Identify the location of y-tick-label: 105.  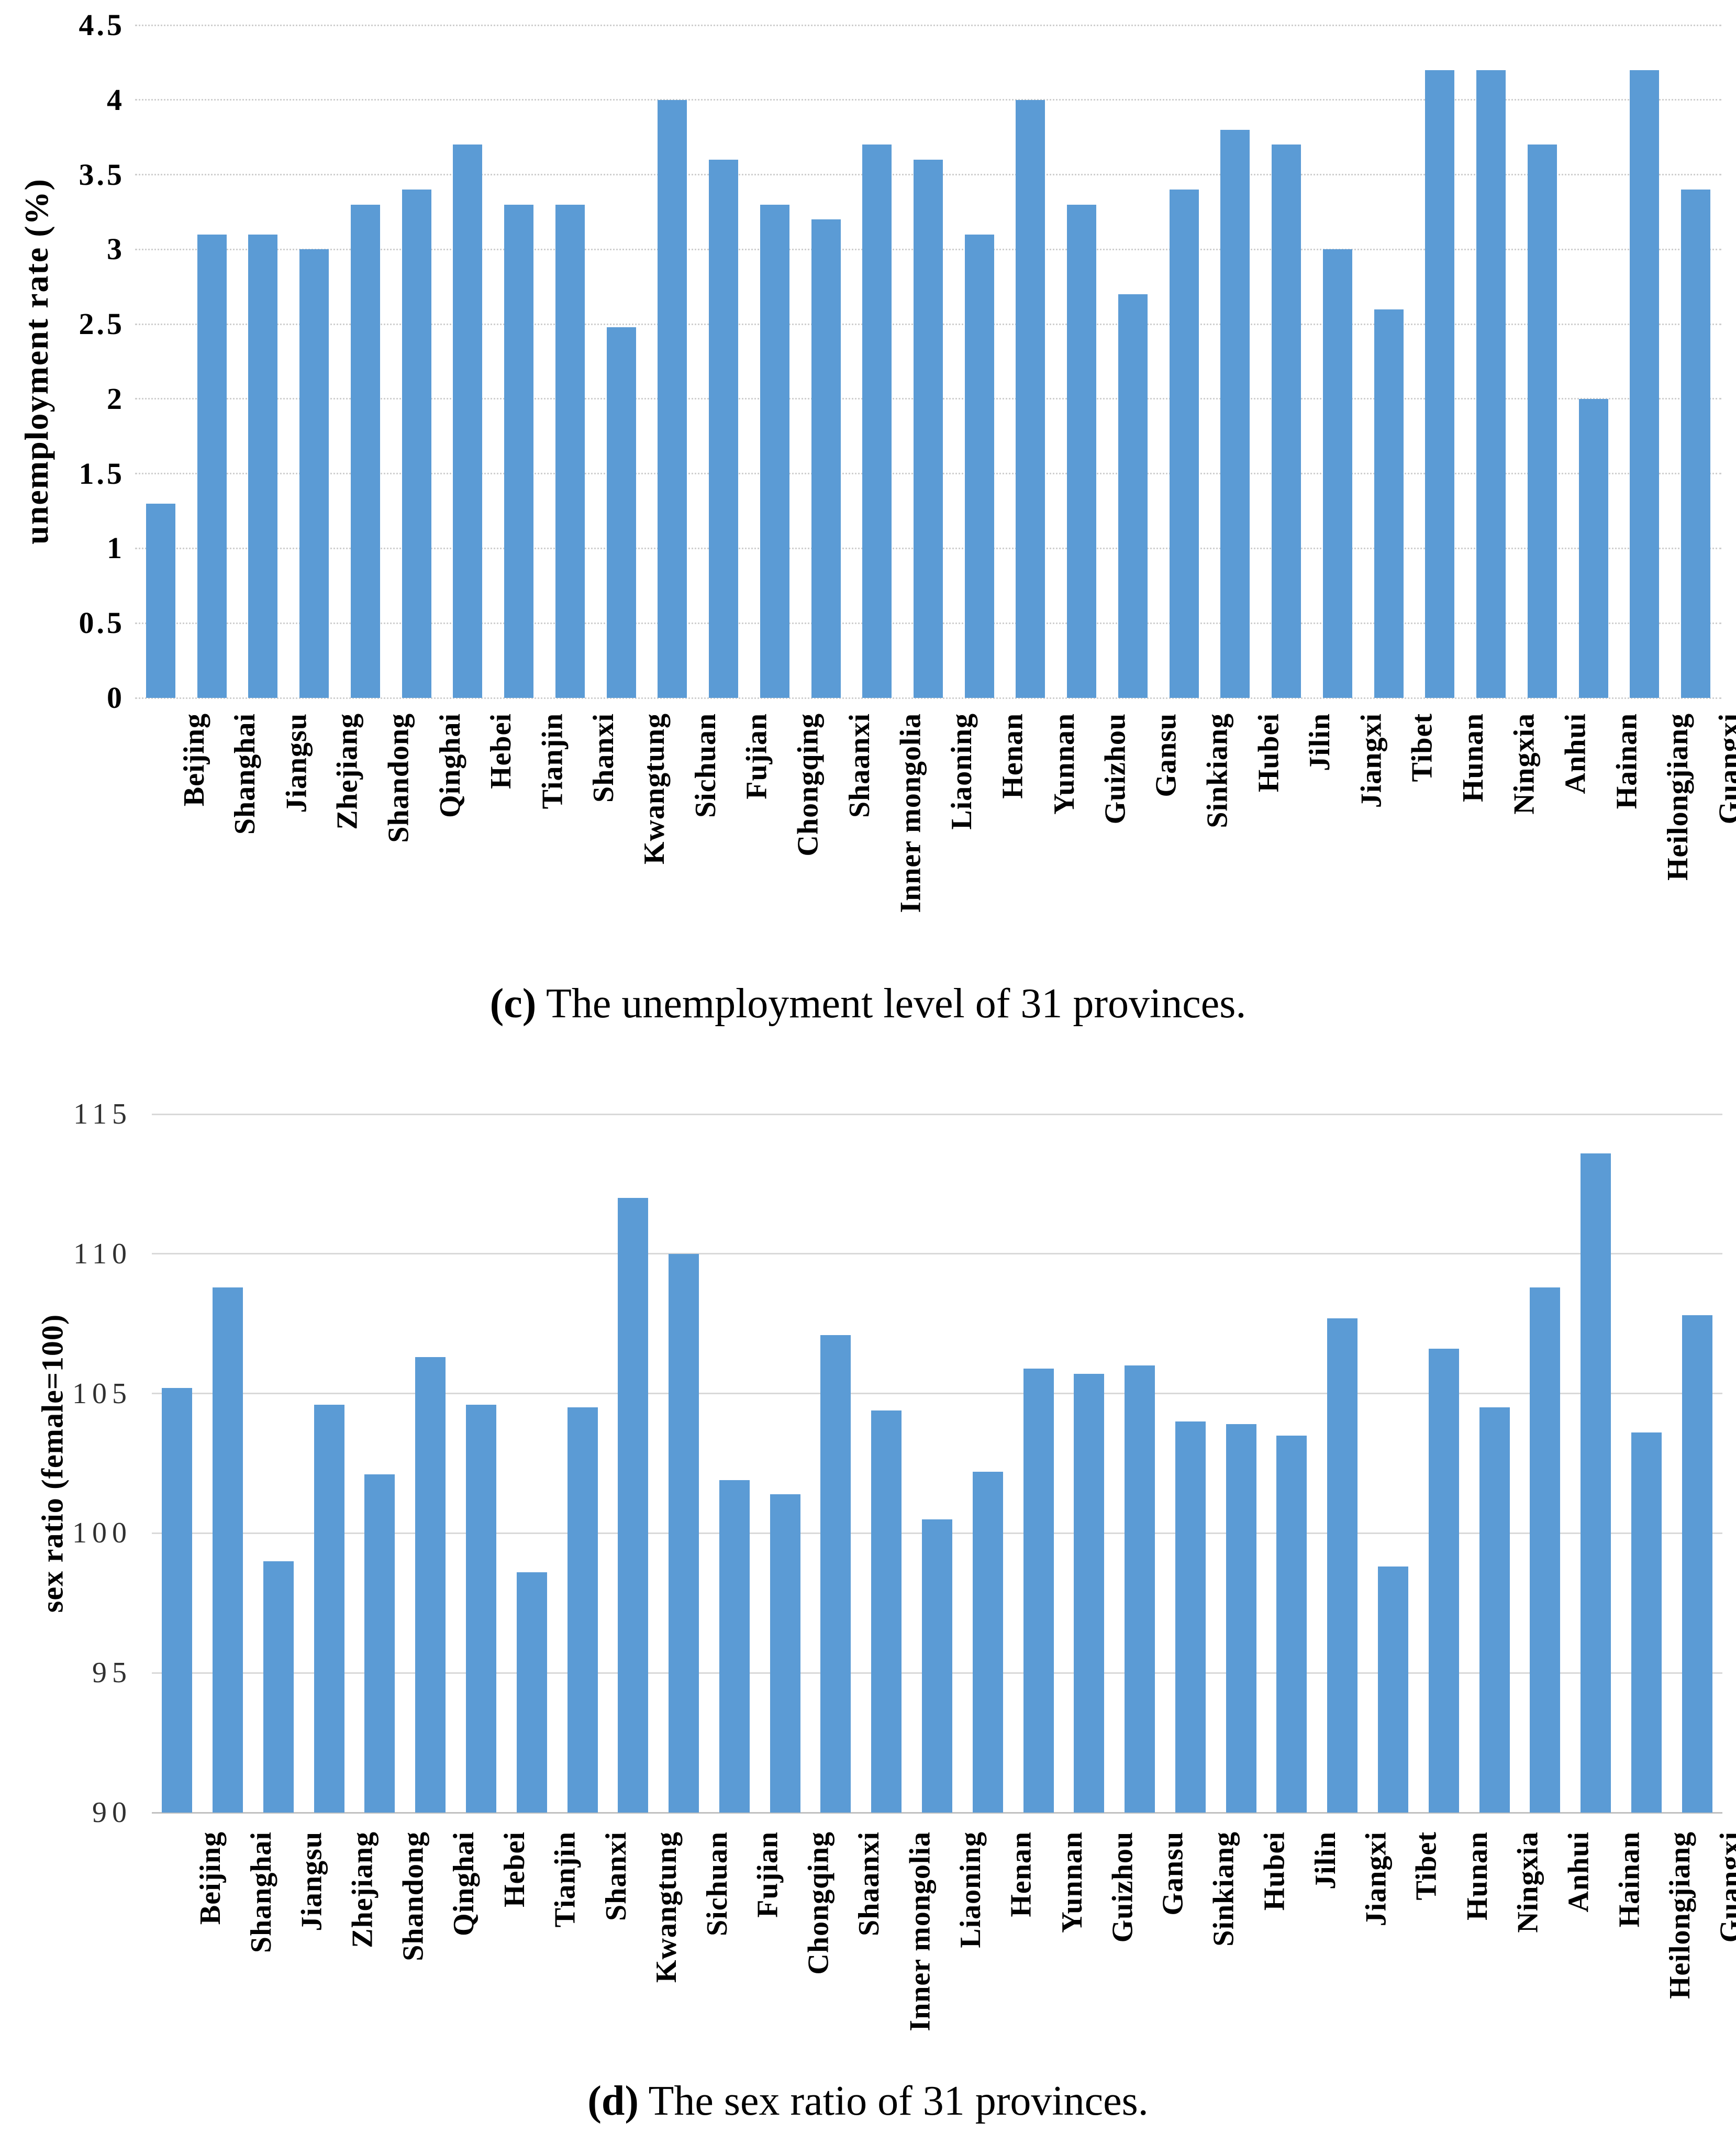
(102, 1393).